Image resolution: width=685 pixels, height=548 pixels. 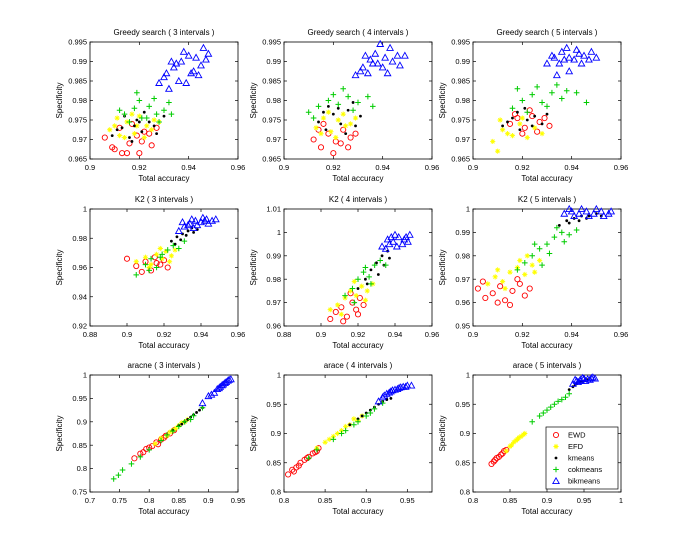 I want to click on y-tick-label: 0.8, so click(x=276, y=492).